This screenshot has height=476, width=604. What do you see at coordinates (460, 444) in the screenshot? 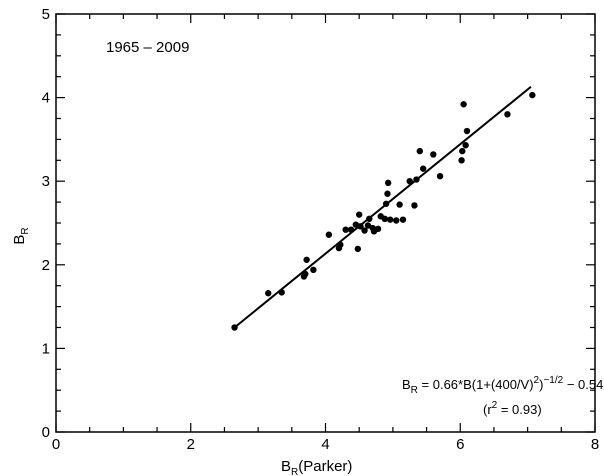
I see `x-tick-label: 6` at bounding box center [460, 444].